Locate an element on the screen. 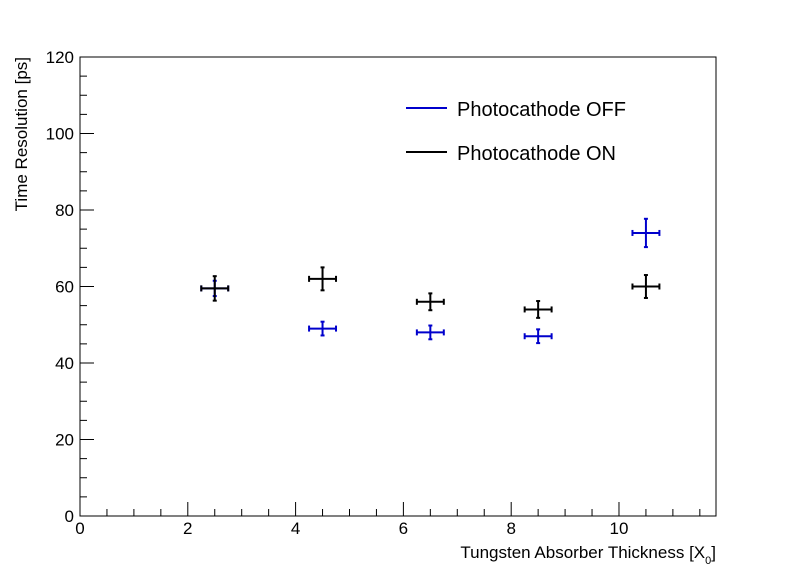  legend-label: Photocathode OFF is located at coordinates (541, 110).